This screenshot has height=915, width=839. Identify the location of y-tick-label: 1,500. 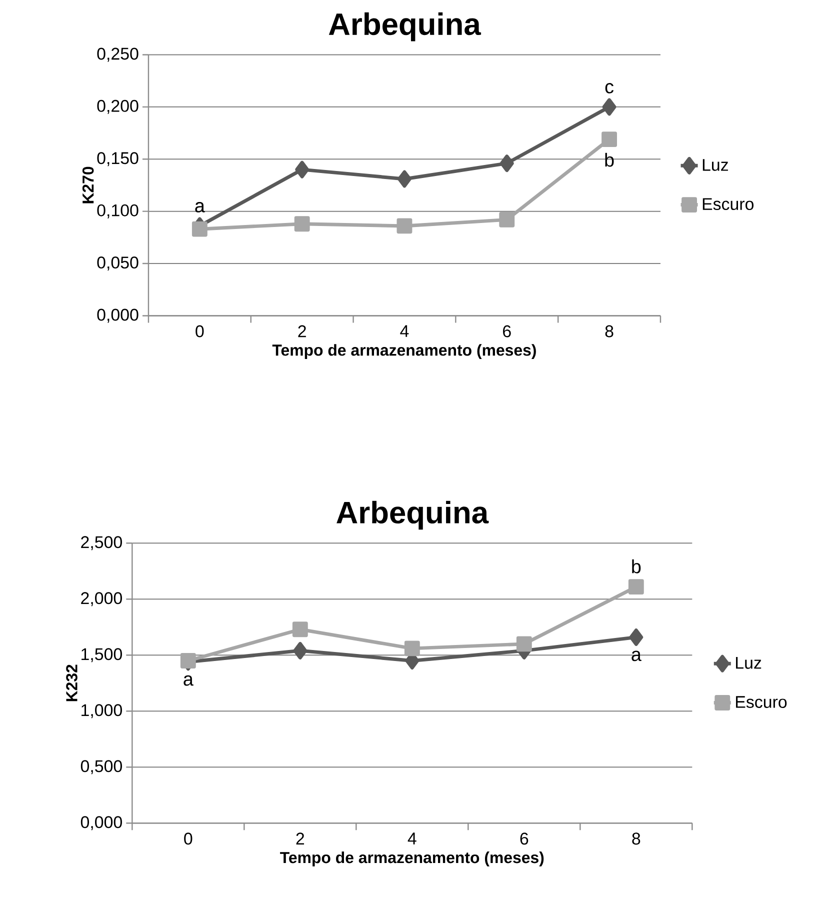
(102, 655).